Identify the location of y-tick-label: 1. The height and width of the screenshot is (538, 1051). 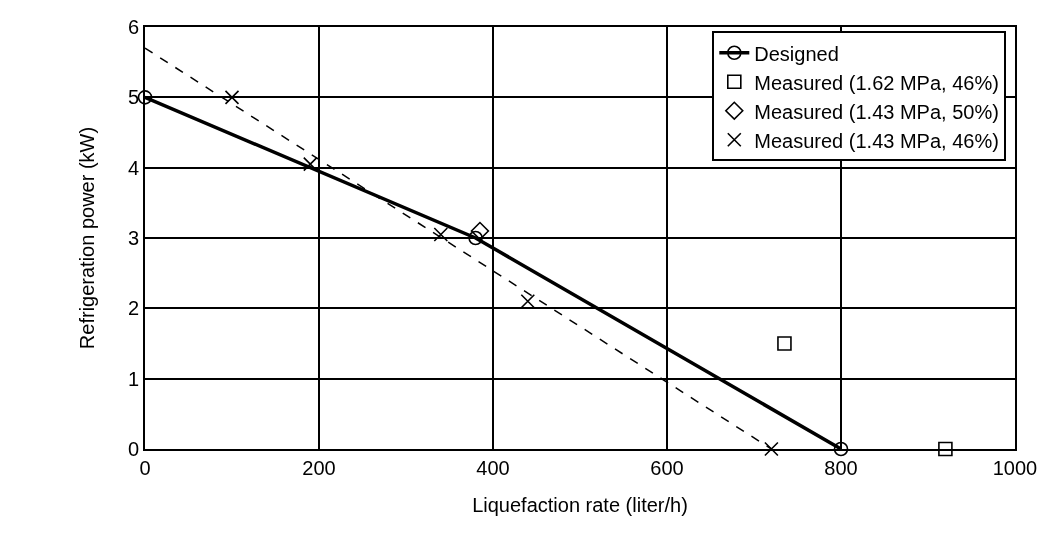
(133, 378).